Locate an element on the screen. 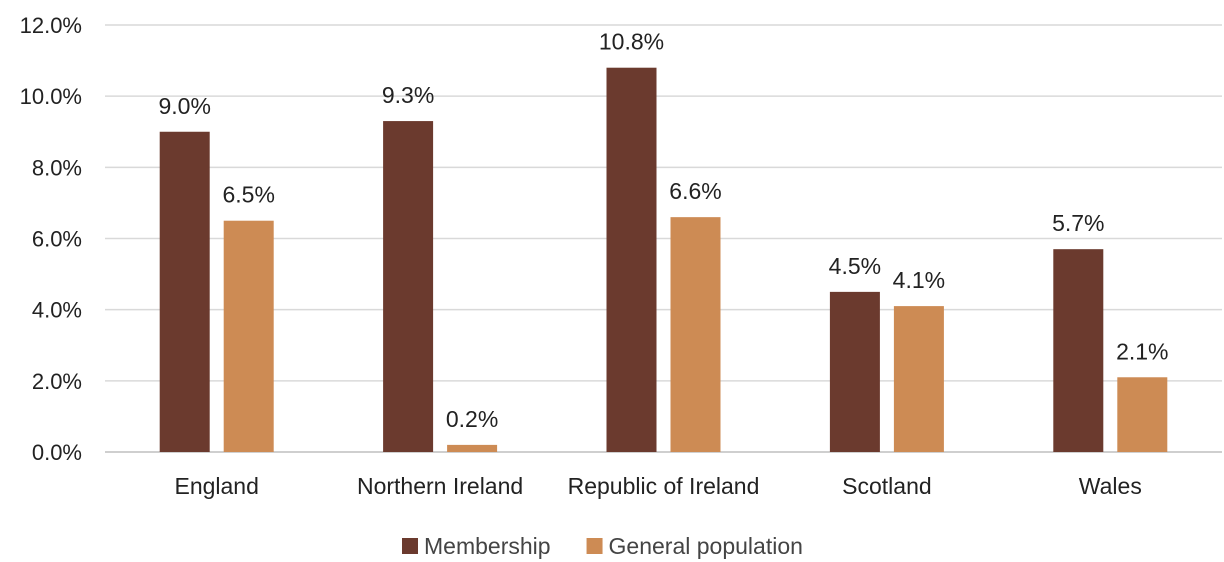 This screenshot has height=562, width=1224. y-tick-label: 0.0% is located at coordinates (57, 452).